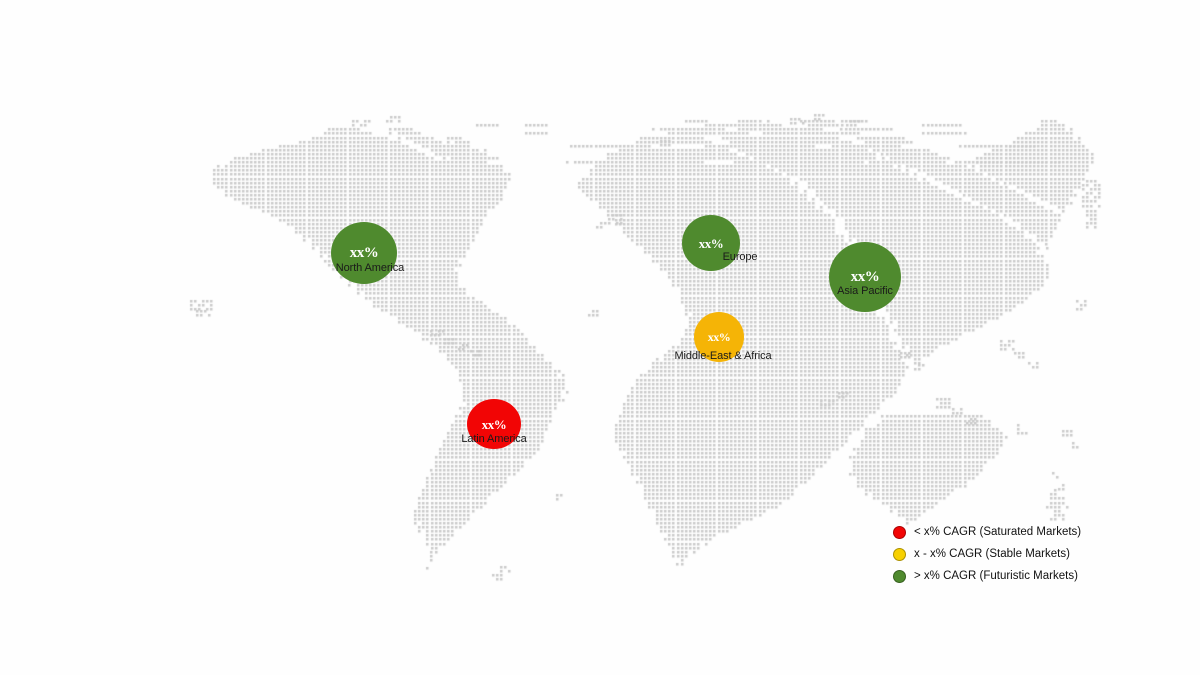  I want to click on bubble-value-latin-america: xx%, so click(494, 424).